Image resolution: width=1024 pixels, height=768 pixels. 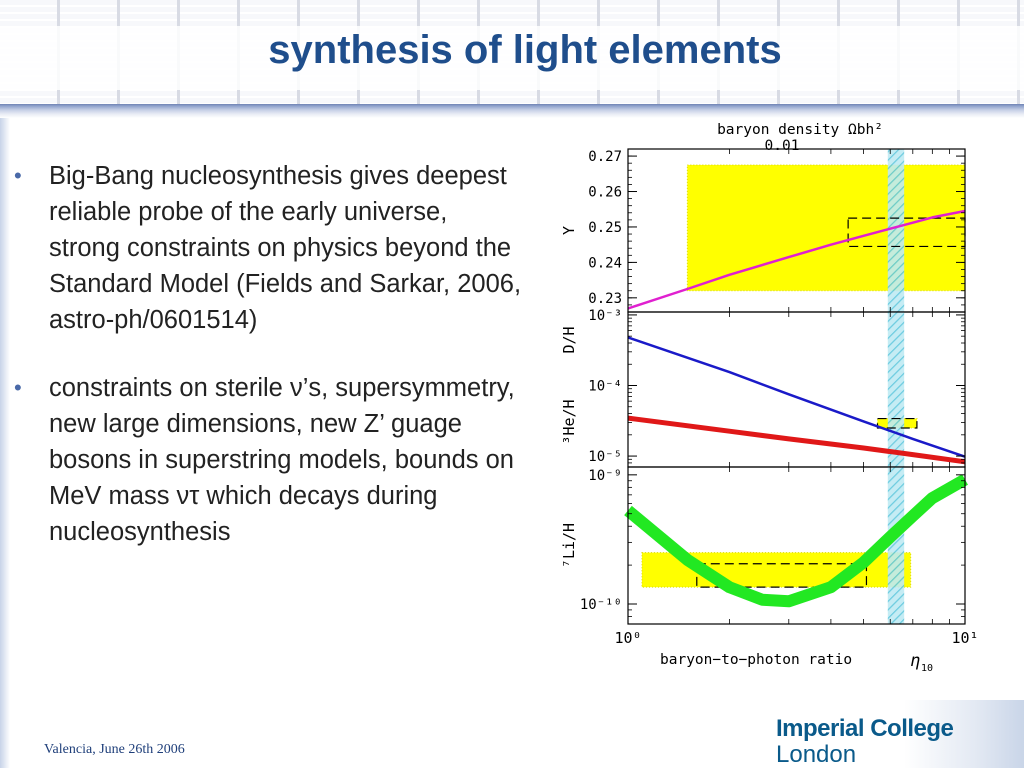 What do you see at coordinates (605, 299) in the screenshot?
I see `y-tick-label: 0.23` at bounding box center [605, 299].